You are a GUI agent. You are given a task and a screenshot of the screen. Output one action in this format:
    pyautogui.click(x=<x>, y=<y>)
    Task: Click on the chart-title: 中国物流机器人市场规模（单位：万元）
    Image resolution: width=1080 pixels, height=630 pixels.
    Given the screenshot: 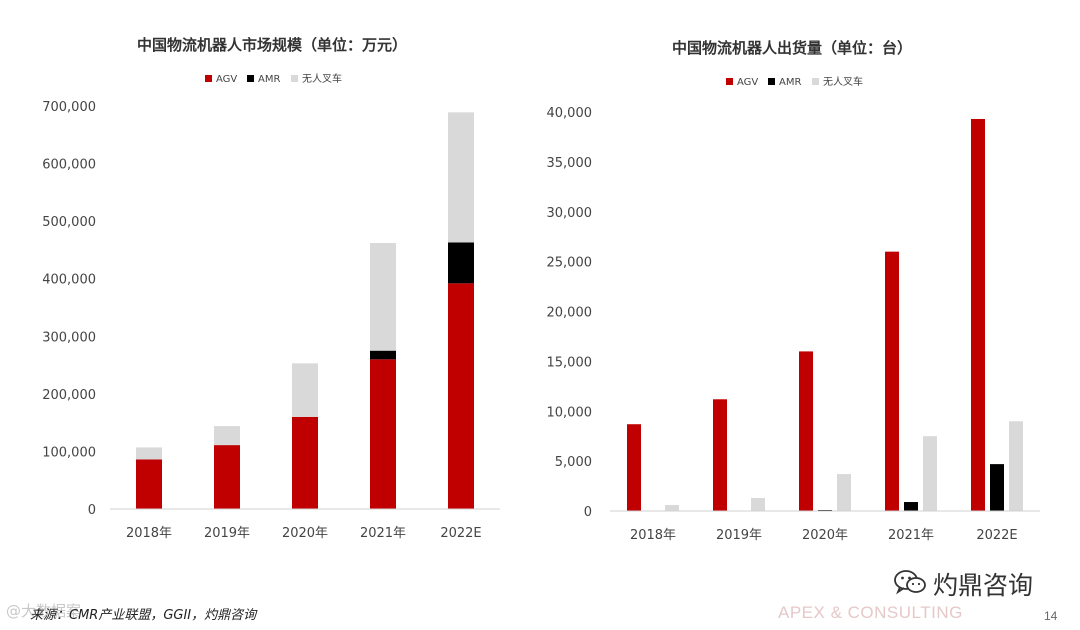 What is the action you would take?
    pyautogui.click(x=272, y=45)
    